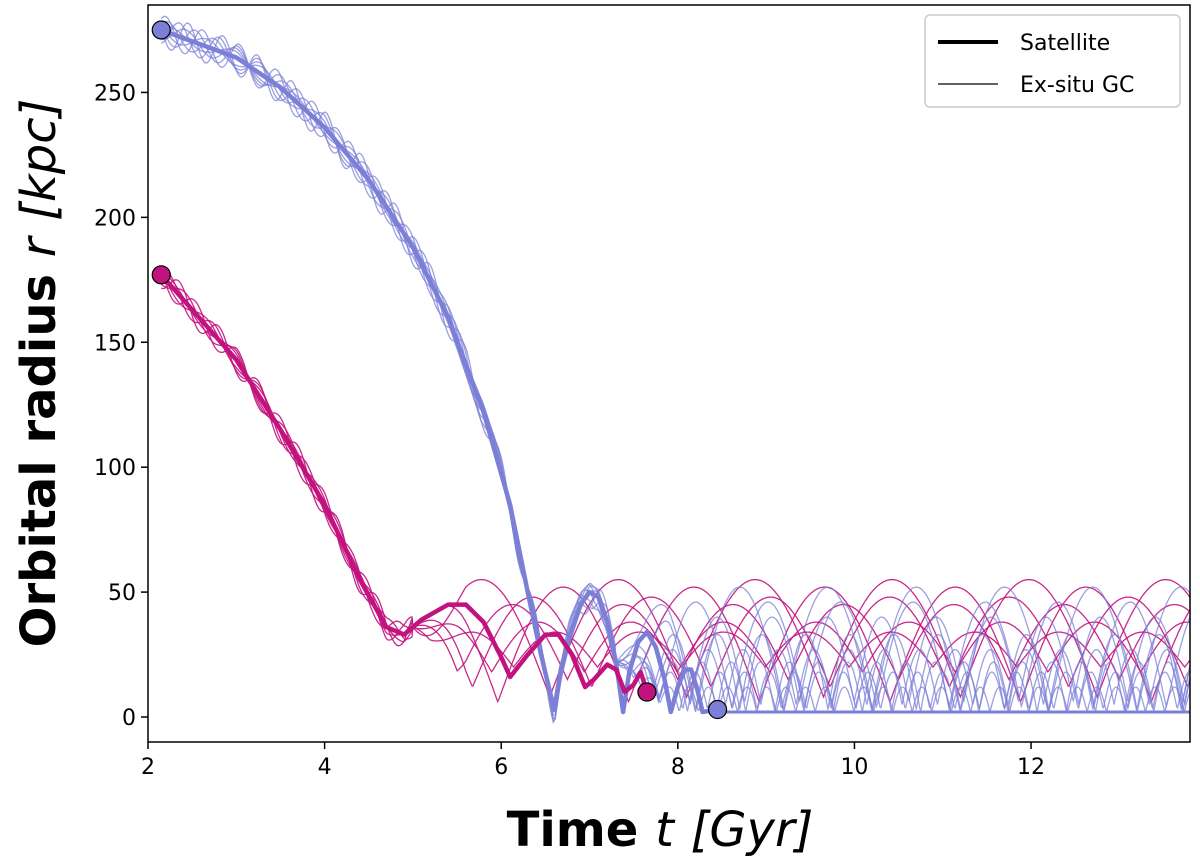 The width and height of the screenshot is (1200, 859). Describe the element at coordinates (115, 93) in the screenshot. I see `y-tick-label: 250` at that location.